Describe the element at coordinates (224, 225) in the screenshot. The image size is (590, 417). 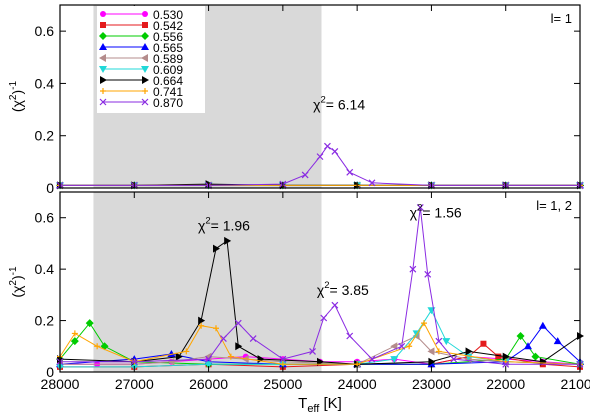
I see `annotation: χ2= 1.96` at that location.